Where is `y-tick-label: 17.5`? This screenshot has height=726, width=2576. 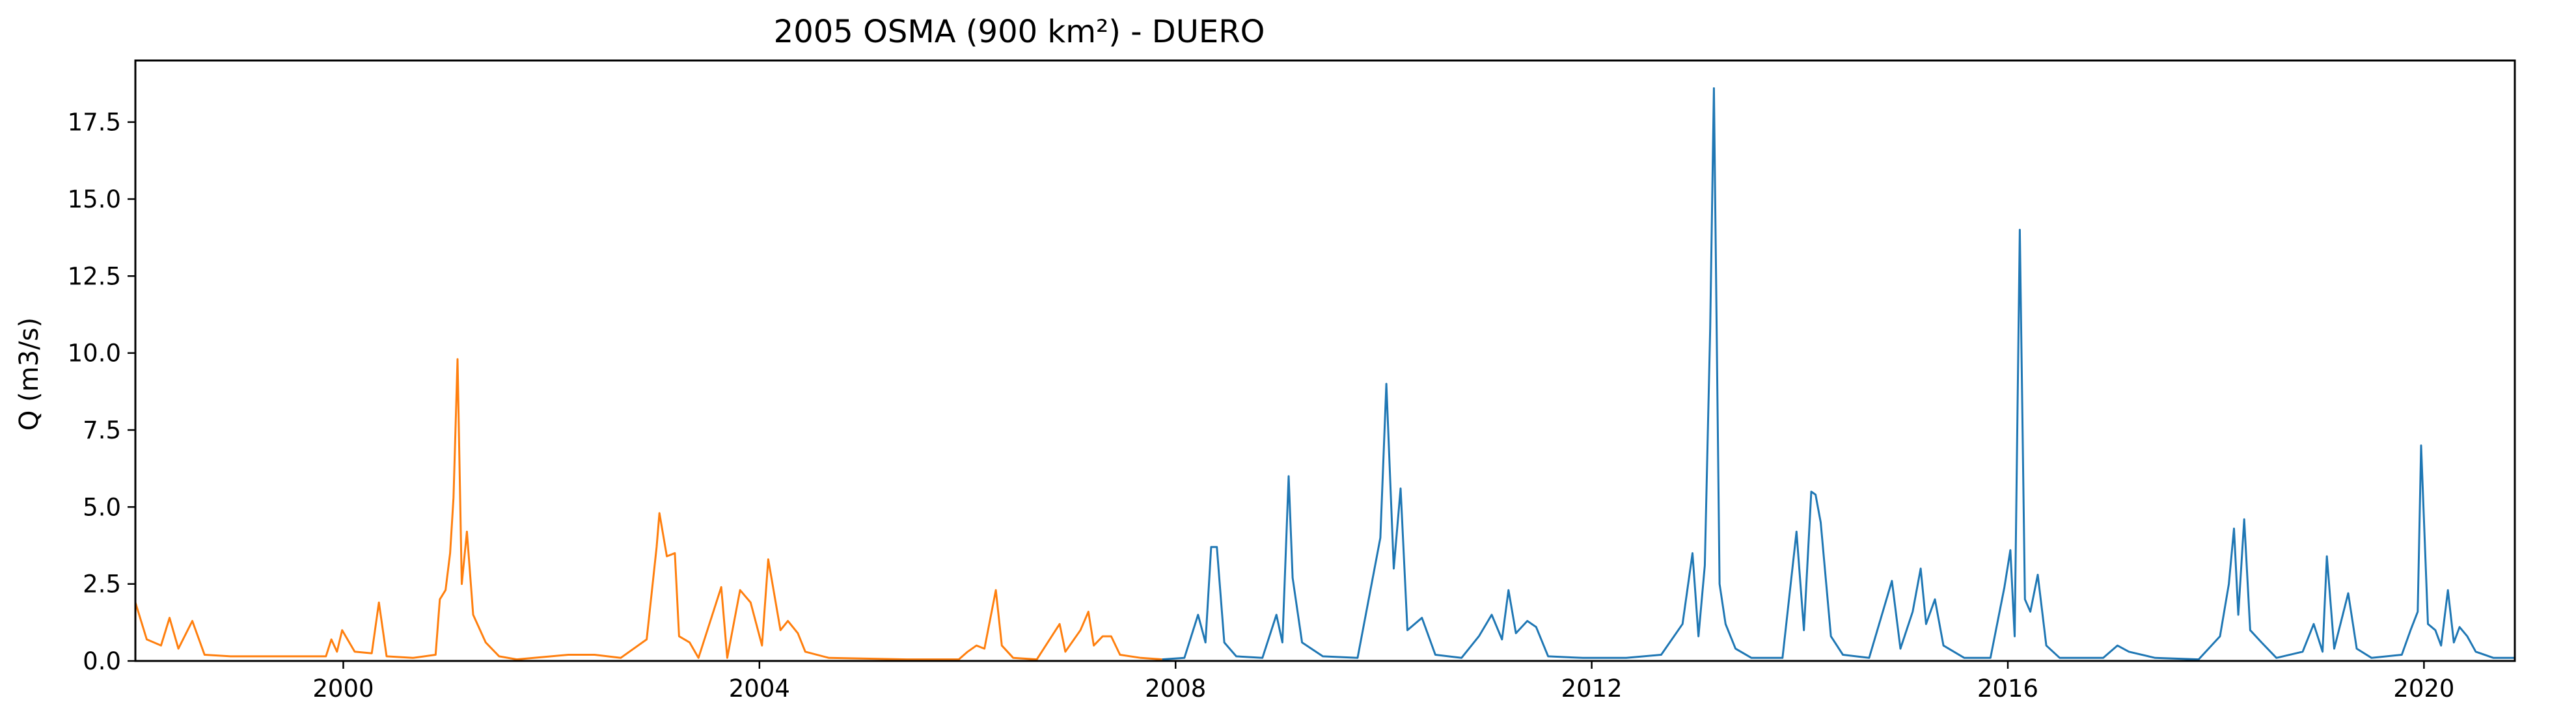
y-tick-label: 17.5 is located at coordinates (95, 123).